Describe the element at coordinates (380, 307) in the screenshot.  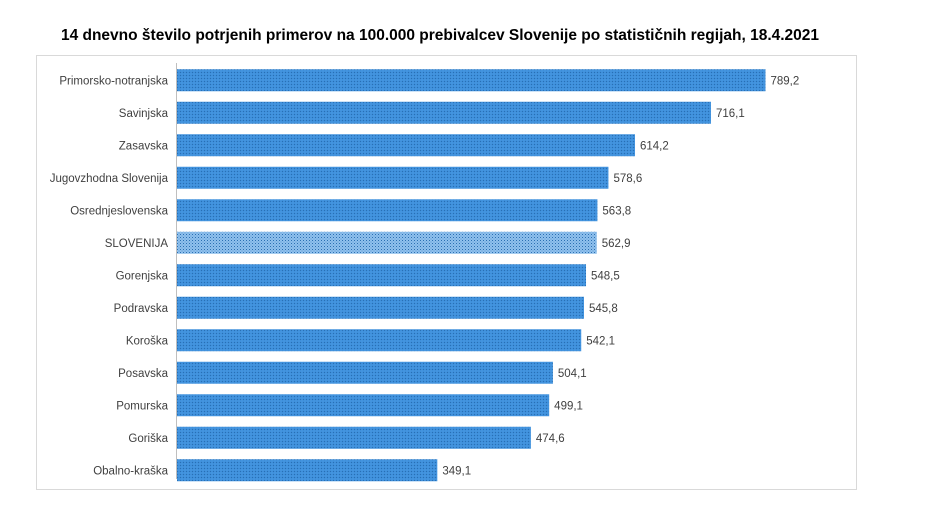
I see `bar-podravska` at that location.